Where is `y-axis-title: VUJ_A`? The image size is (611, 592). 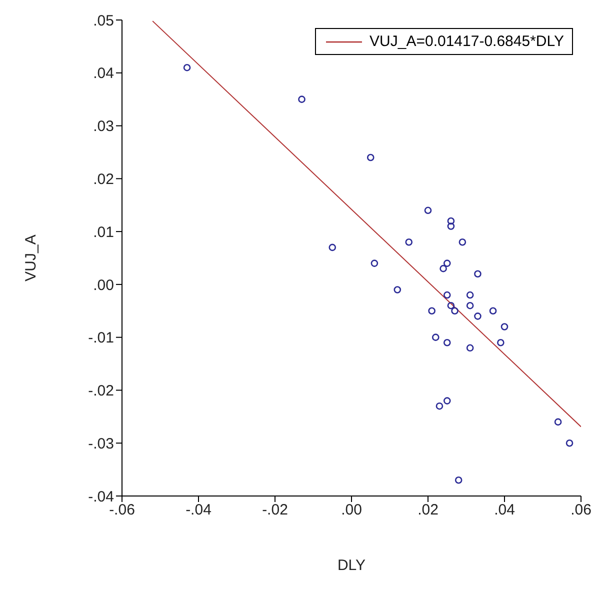
y-axis-title: VUJ_A is located at coordinates (31, 258).